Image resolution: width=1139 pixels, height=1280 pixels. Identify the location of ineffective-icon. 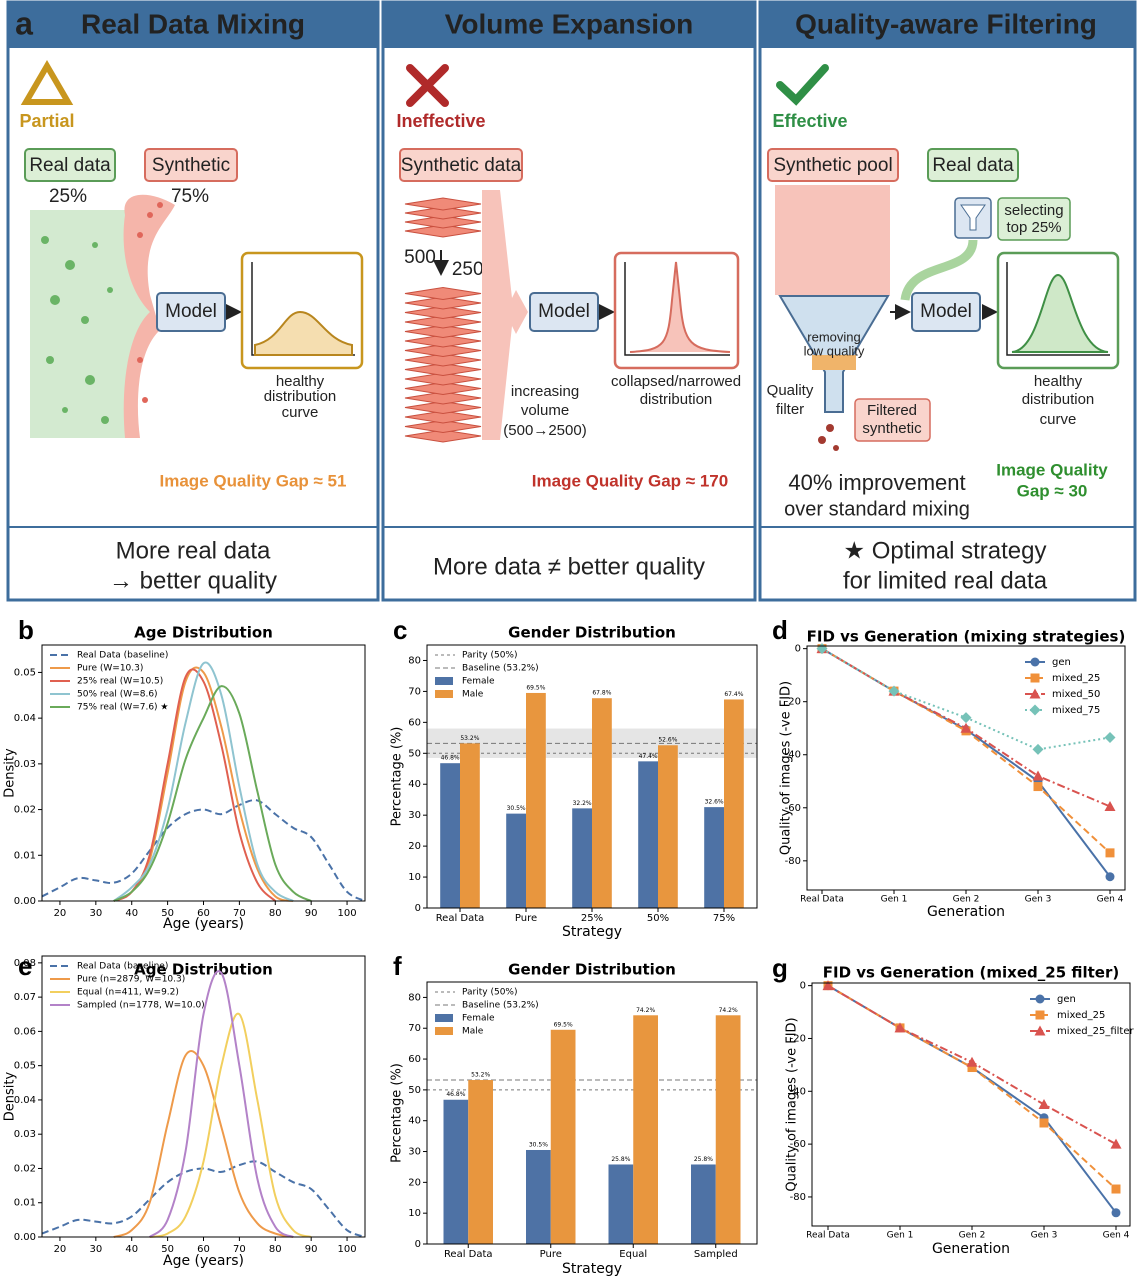
(427, 85).